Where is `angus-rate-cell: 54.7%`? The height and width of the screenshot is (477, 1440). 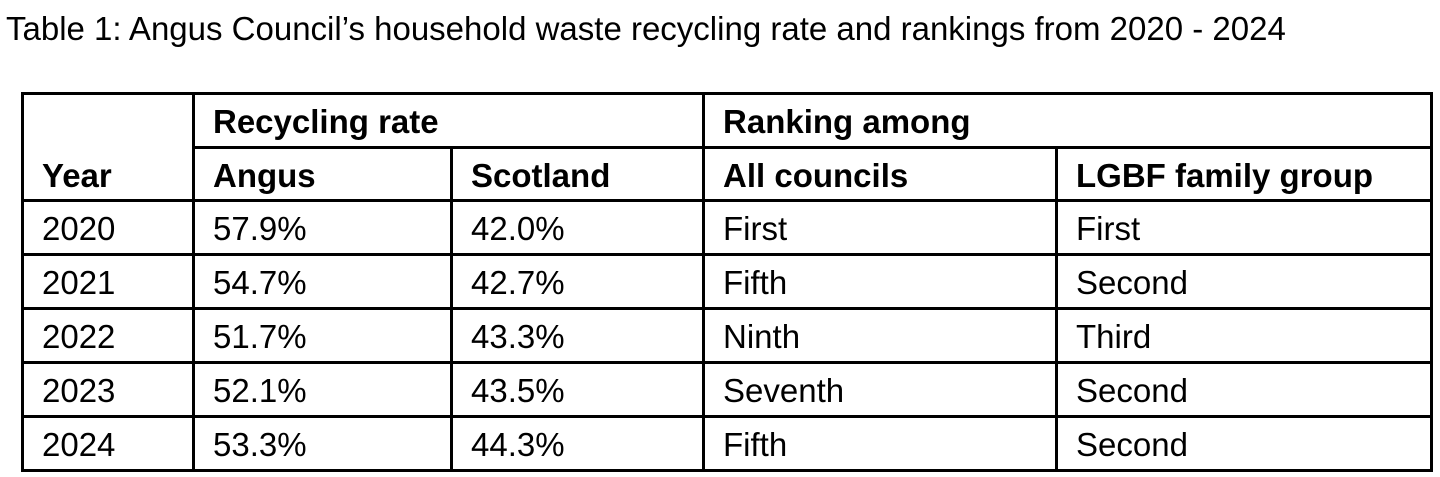
angus-rate-cell: 54.7% is located at coordinates (322, 281).